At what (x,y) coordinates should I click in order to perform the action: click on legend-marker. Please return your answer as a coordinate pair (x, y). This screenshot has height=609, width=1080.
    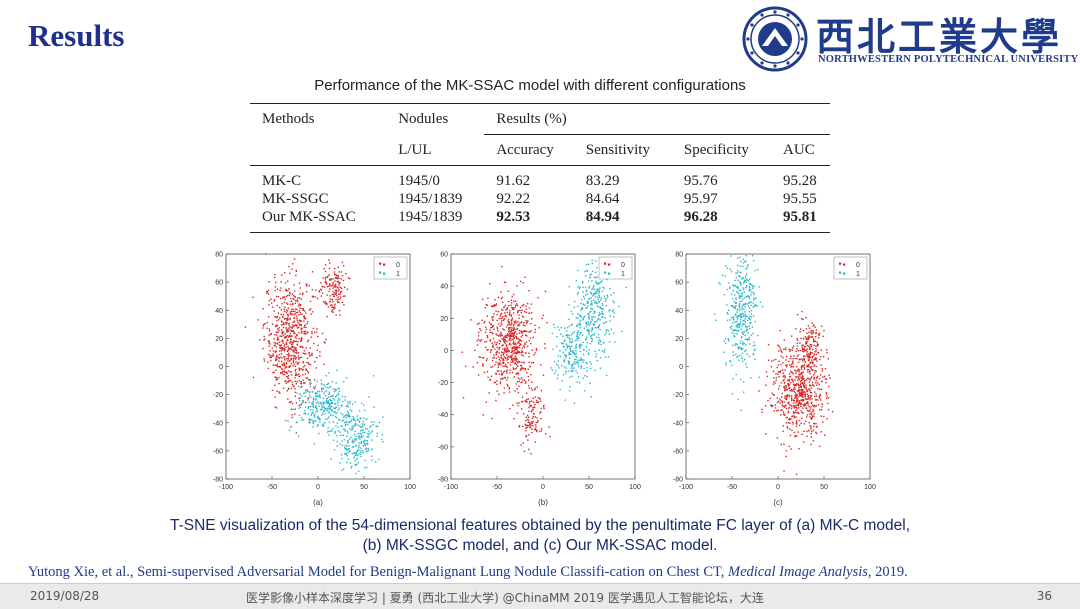
    Looking at the image, I should click on (605, 272).